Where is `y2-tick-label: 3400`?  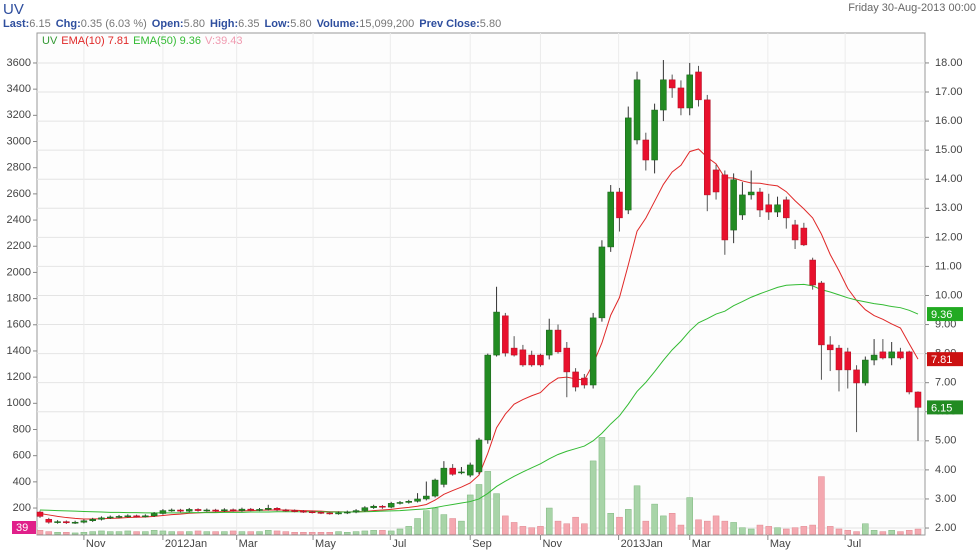 y2-tick-label: 3400 is located at coordinates (19, 89).